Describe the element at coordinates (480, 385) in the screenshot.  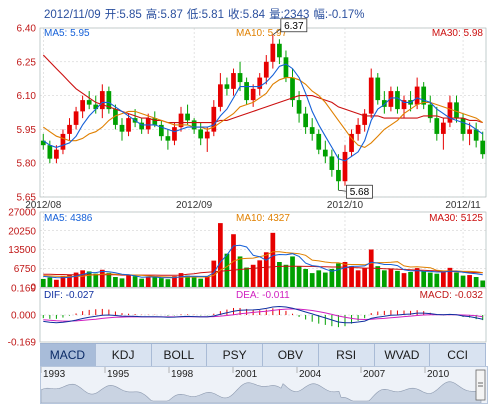
I see `navigator-range-handle` at that location.